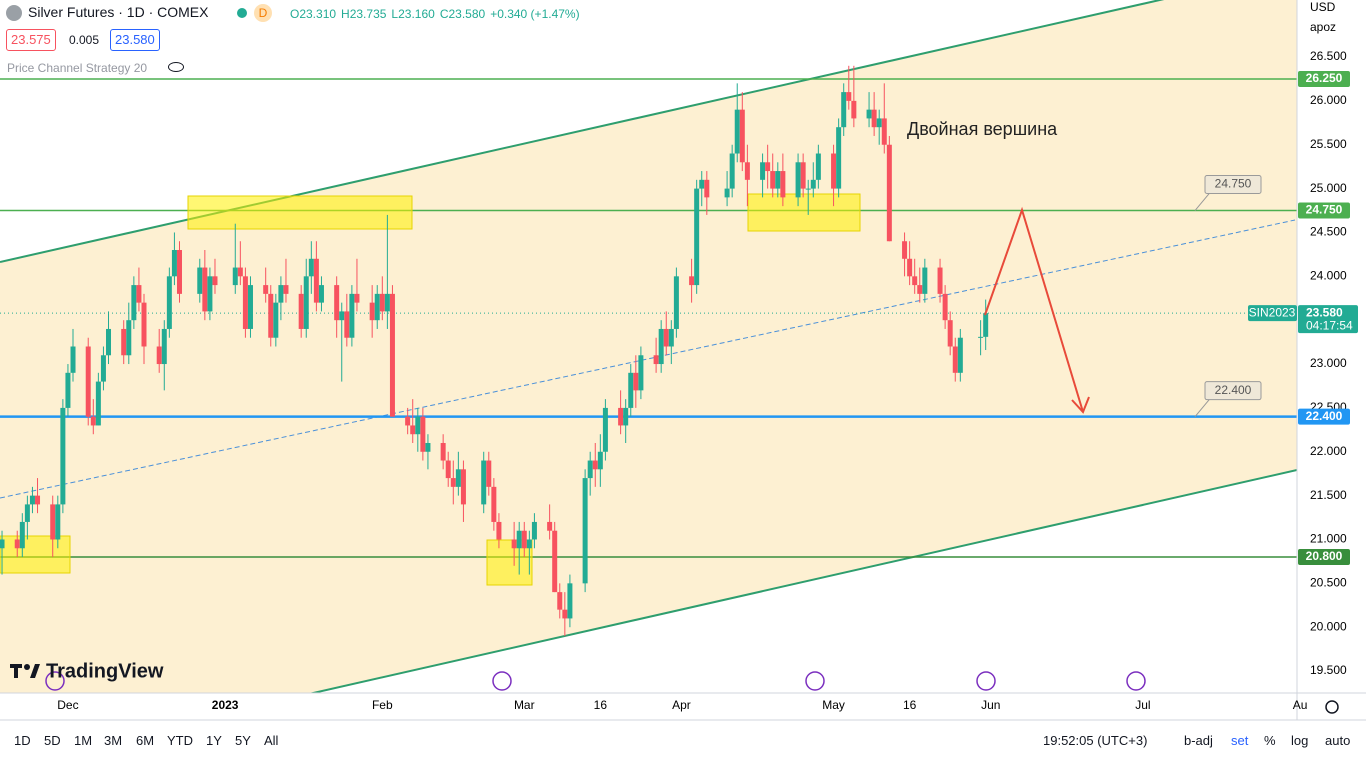 The image size is (1366, 768). What do you see at coordinates (1329, 325) in the screenshot?
I see `countdown: 04:17:54` at bounding box center [1329, 325].